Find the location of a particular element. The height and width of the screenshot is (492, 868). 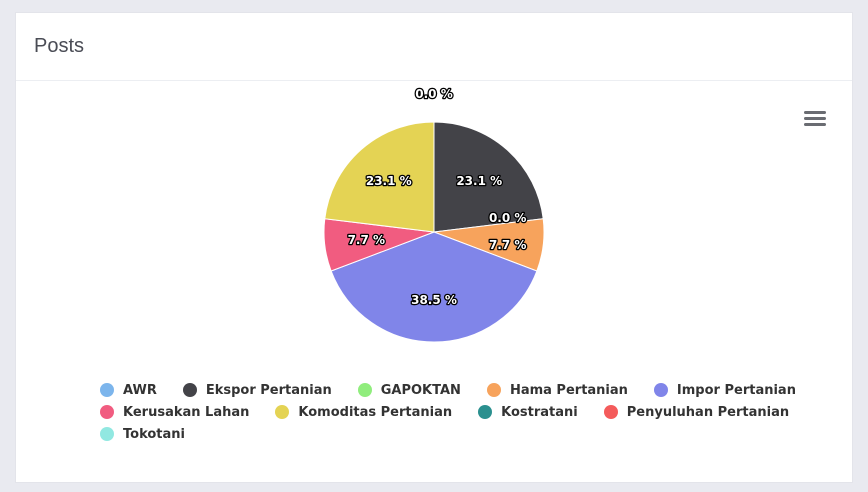

legend-item-komoditas-pertanian: Komoditas Pertanian is located at coordinates (363, 412).